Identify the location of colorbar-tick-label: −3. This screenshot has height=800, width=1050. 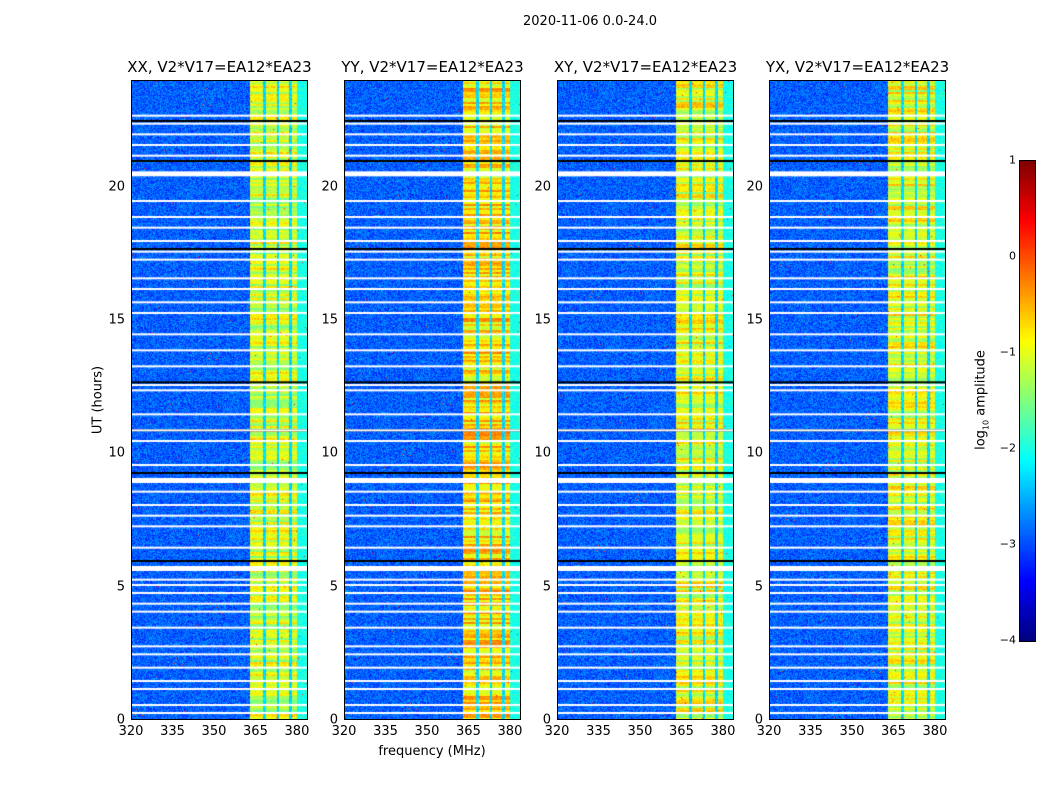
(1007, 544).